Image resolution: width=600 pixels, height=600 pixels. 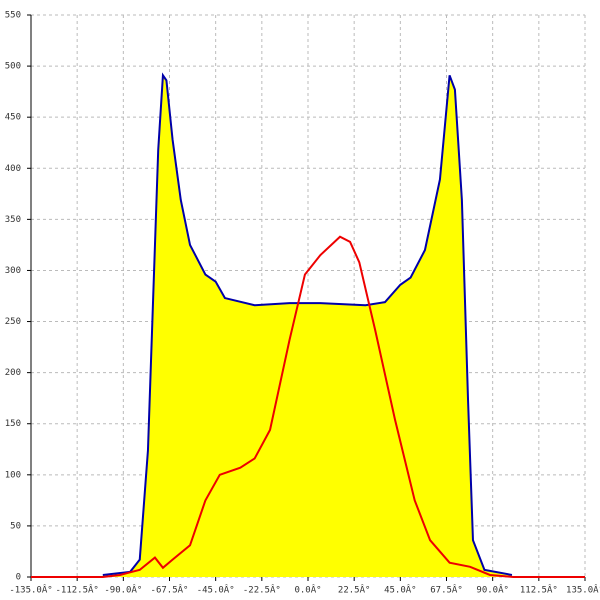 I want to click on y-tick-label: 400, so click(x=13, y=169).